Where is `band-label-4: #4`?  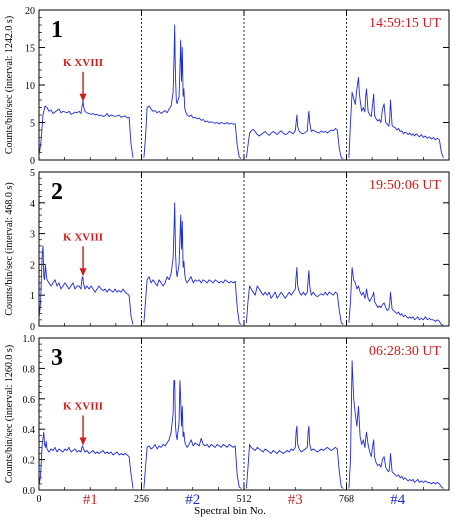
band-label-4: #4 is located at coordinates (398, 500).